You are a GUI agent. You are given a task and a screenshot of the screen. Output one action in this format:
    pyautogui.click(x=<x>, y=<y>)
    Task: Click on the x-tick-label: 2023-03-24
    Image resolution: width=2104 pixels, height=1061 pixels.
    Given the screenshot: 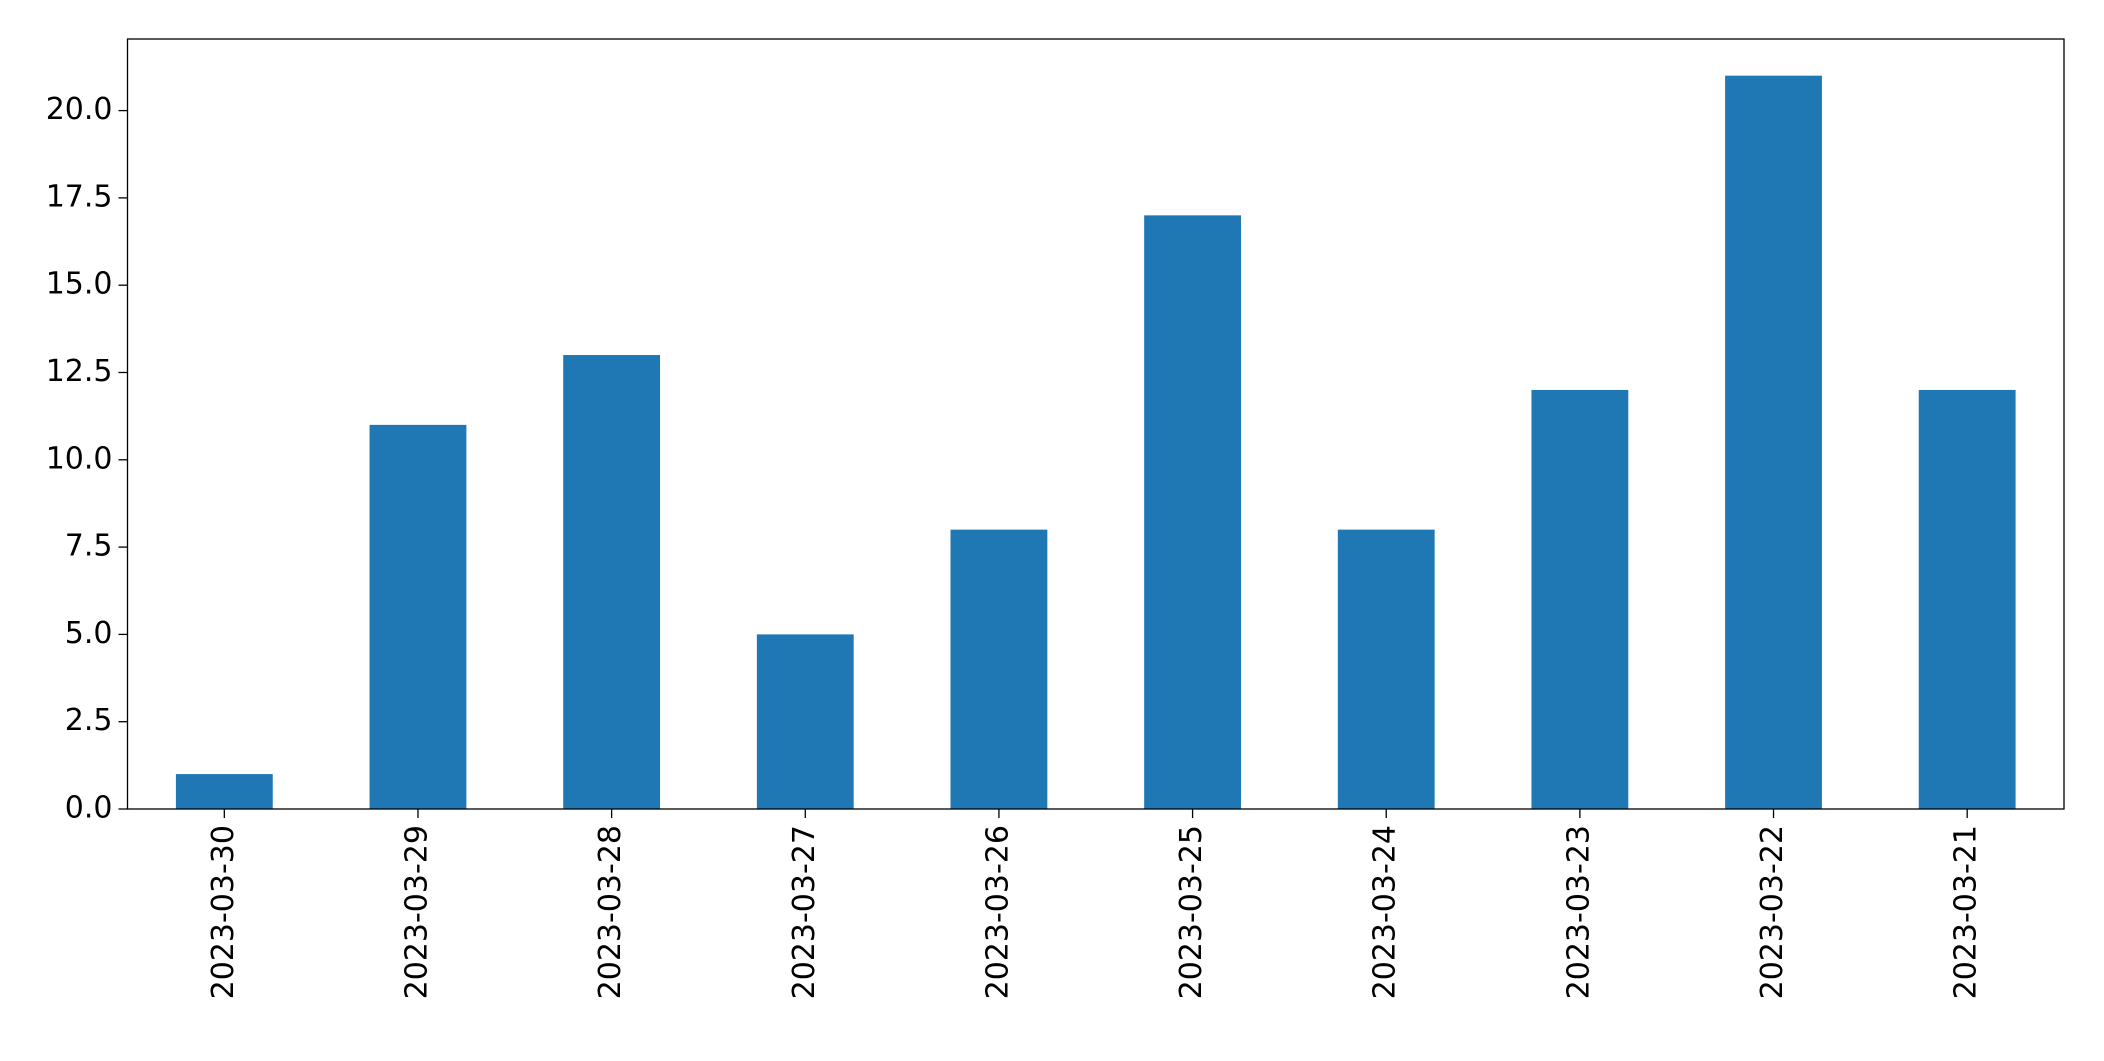 What is the action you would take?
    pyautogui.click(x=1385, y=912)
    